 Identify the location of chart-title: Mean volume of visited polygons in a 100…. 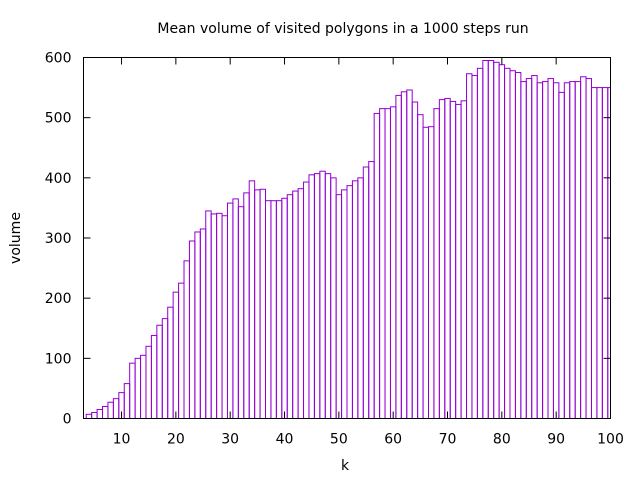
(342, 29).